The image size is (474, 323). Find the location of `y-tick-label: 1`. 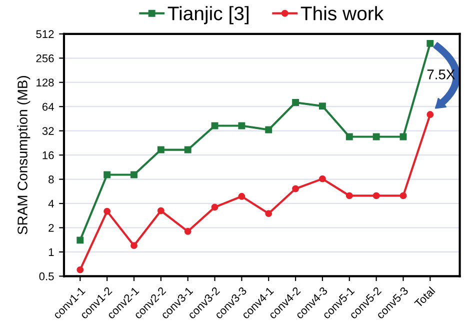

y-tick-label: 1 is located at coordinates (51, 252).